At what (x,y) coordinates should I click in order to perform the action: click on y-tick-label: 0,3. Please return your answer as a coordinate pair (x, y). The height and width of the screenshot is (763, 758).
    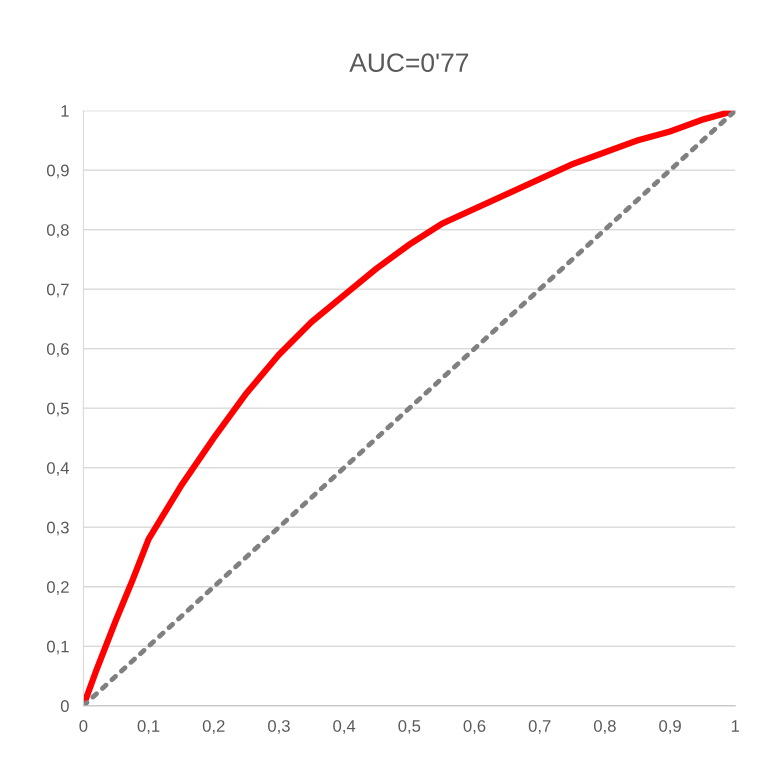
    Looking at the image, I should click on (57, 529).